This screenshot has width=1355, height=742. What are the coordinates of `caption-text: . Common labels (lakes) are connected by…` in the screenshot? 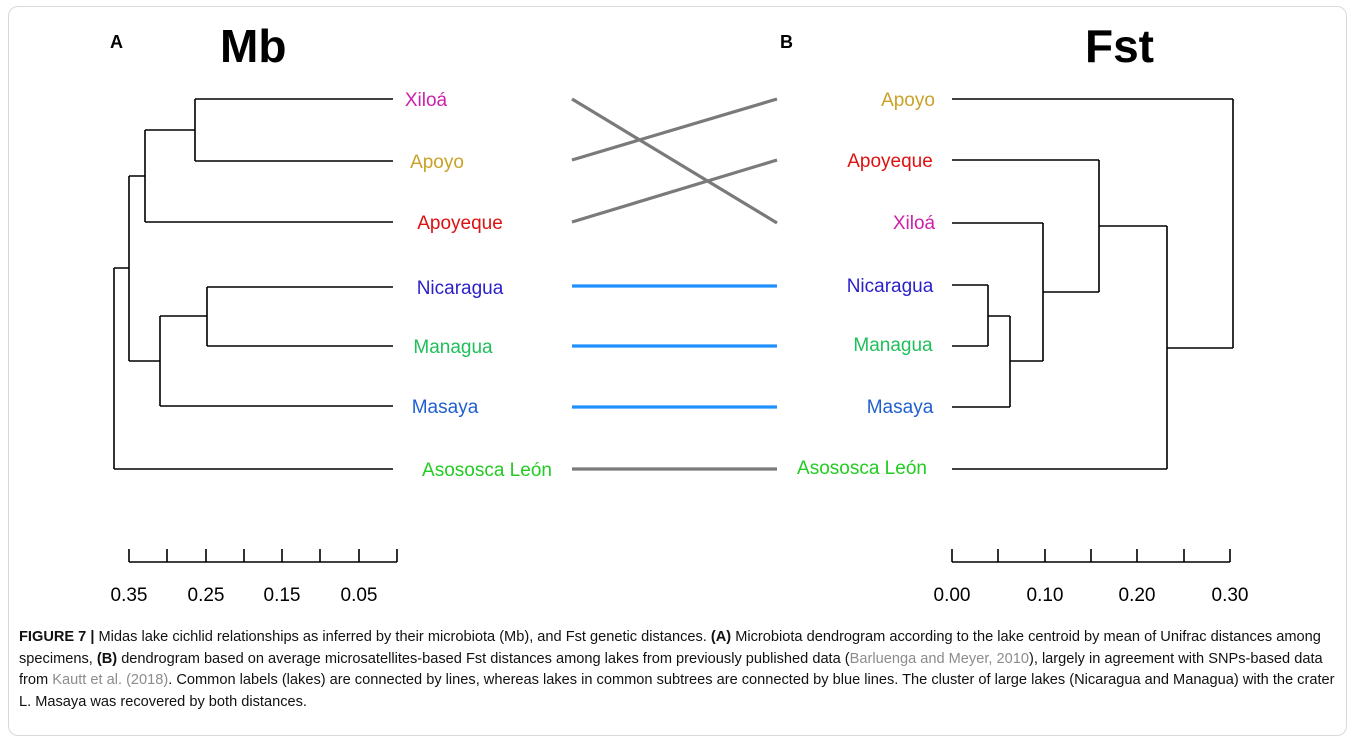 It's located at (677, 691).